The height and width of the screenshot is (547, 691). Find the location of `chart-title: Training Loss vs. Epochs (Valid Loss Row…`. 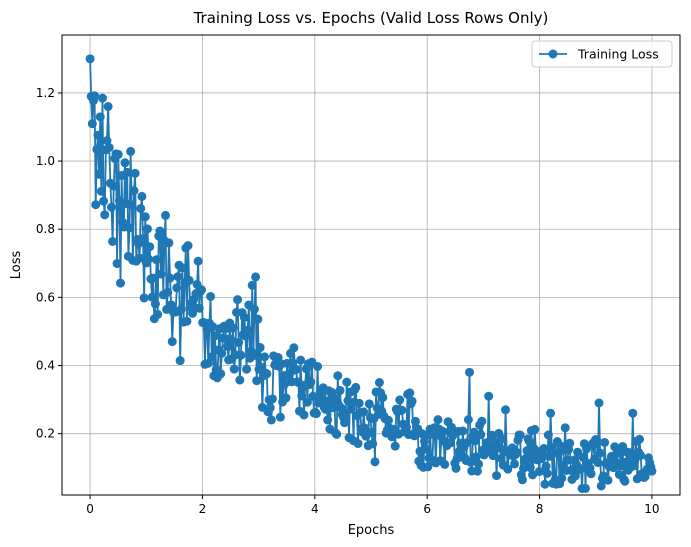

chart-title: Training Loss vs. Epochs (Valid Loss Row… is located at coordinates (371, 18).